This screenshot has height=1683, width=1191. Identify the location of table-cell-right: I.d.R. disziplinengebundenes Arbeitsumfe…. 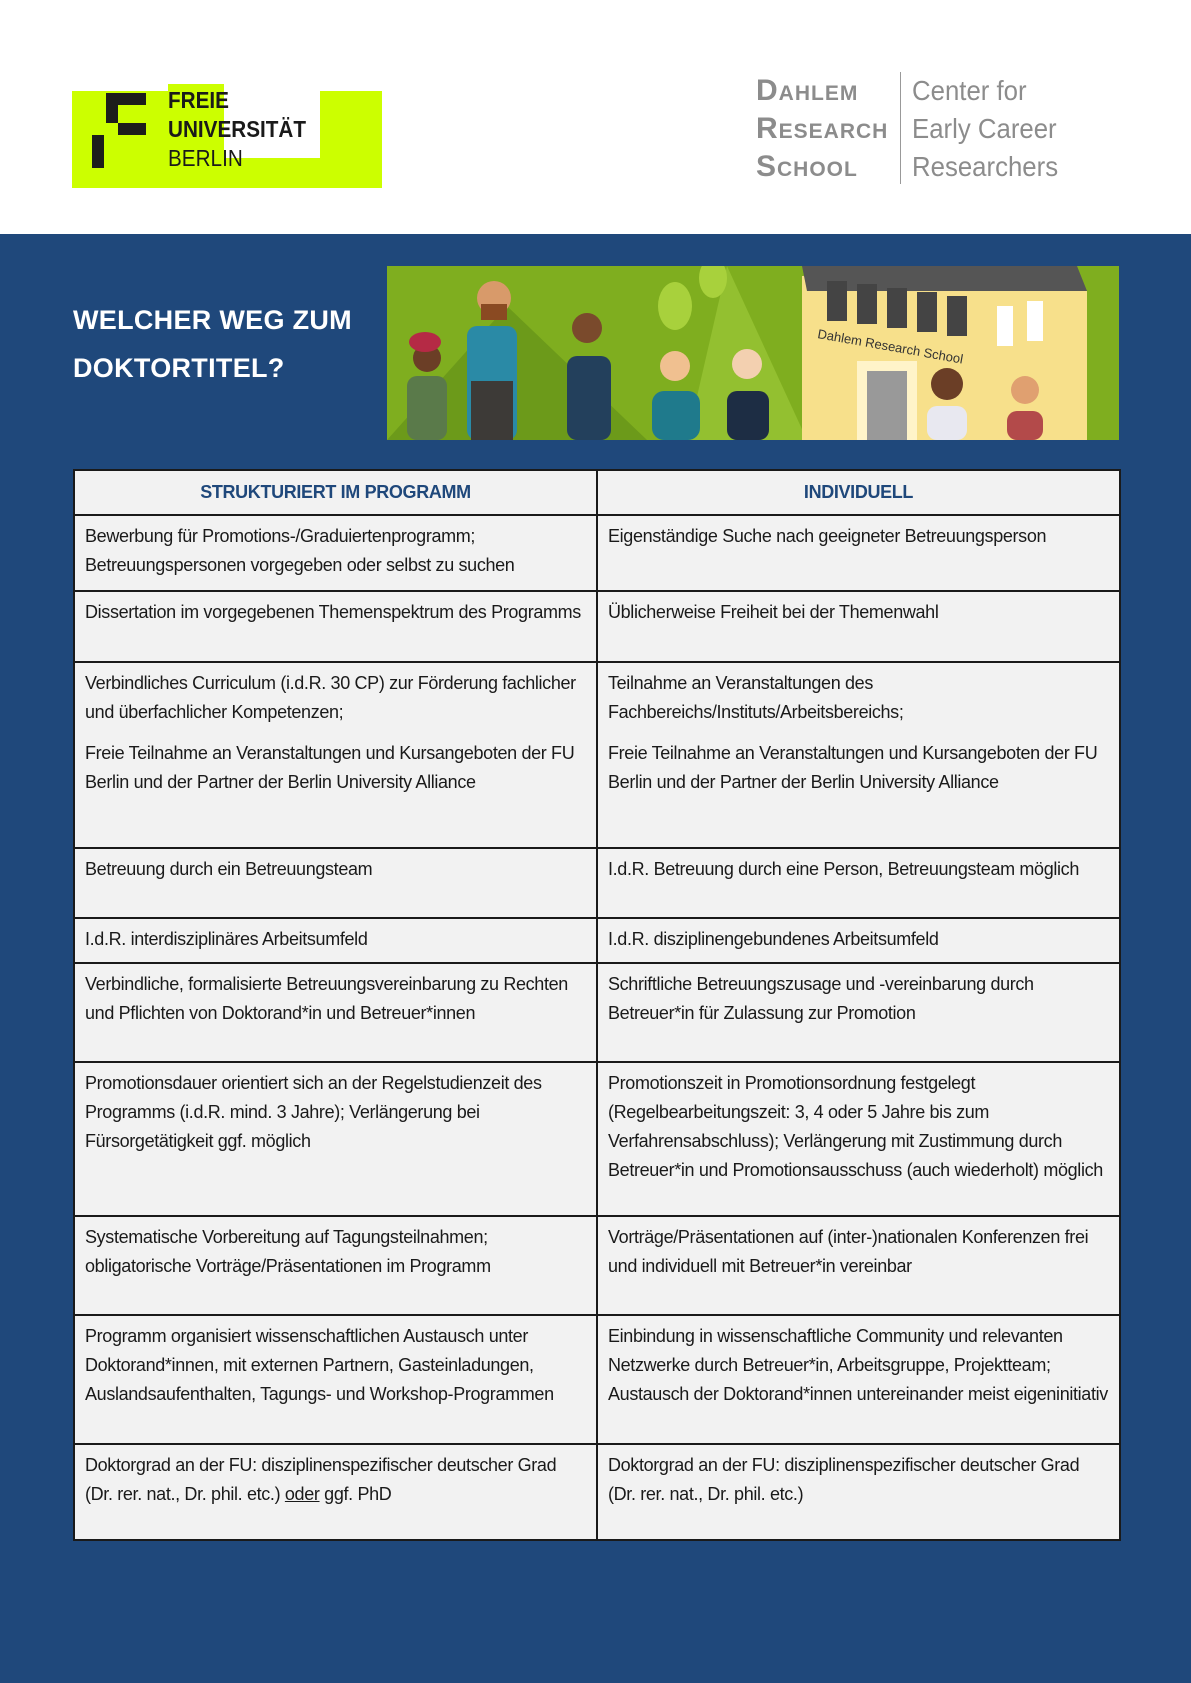
(858, 940).